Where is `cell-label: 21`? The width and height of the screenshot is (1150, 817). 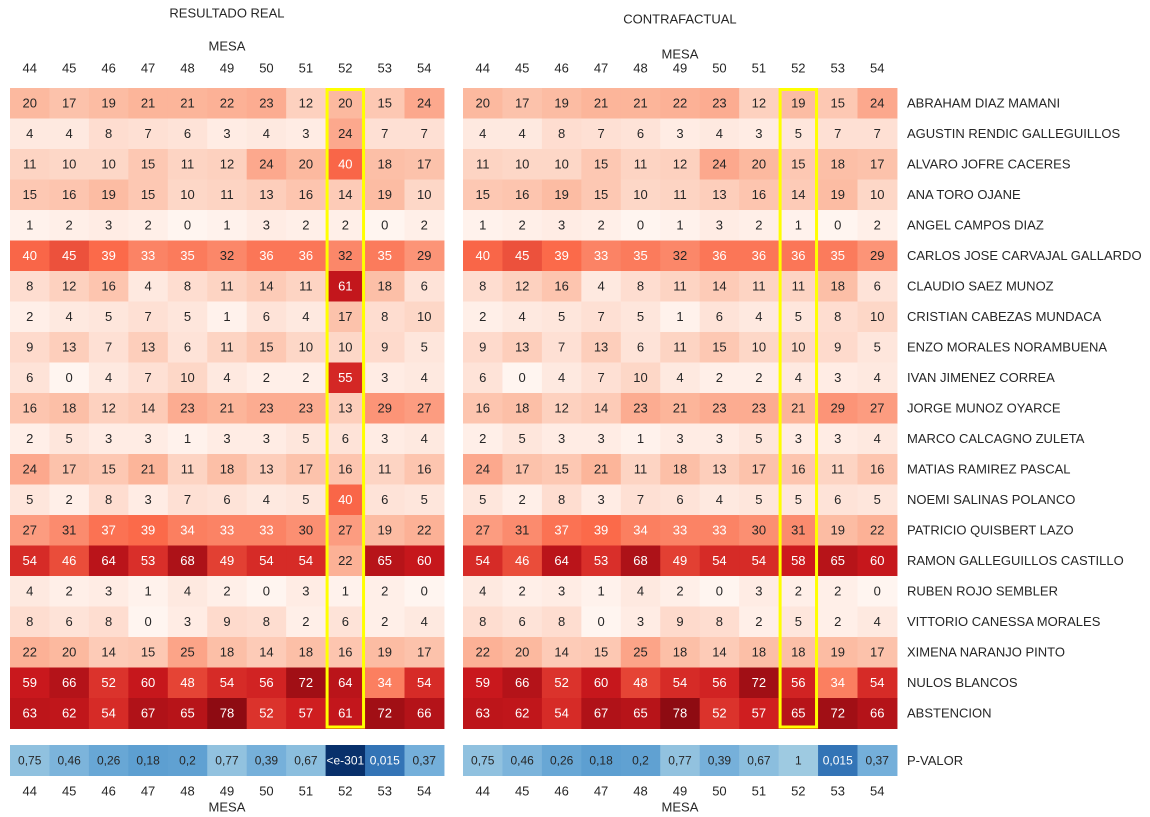 cell-label: 21 is located at coordinates (601, 469).